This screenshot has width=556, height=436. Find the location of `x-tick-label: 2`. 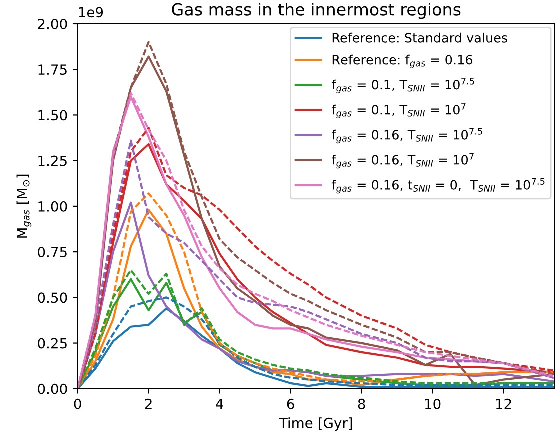

x-tick-label: 2 is located at coordinates (148, 404).